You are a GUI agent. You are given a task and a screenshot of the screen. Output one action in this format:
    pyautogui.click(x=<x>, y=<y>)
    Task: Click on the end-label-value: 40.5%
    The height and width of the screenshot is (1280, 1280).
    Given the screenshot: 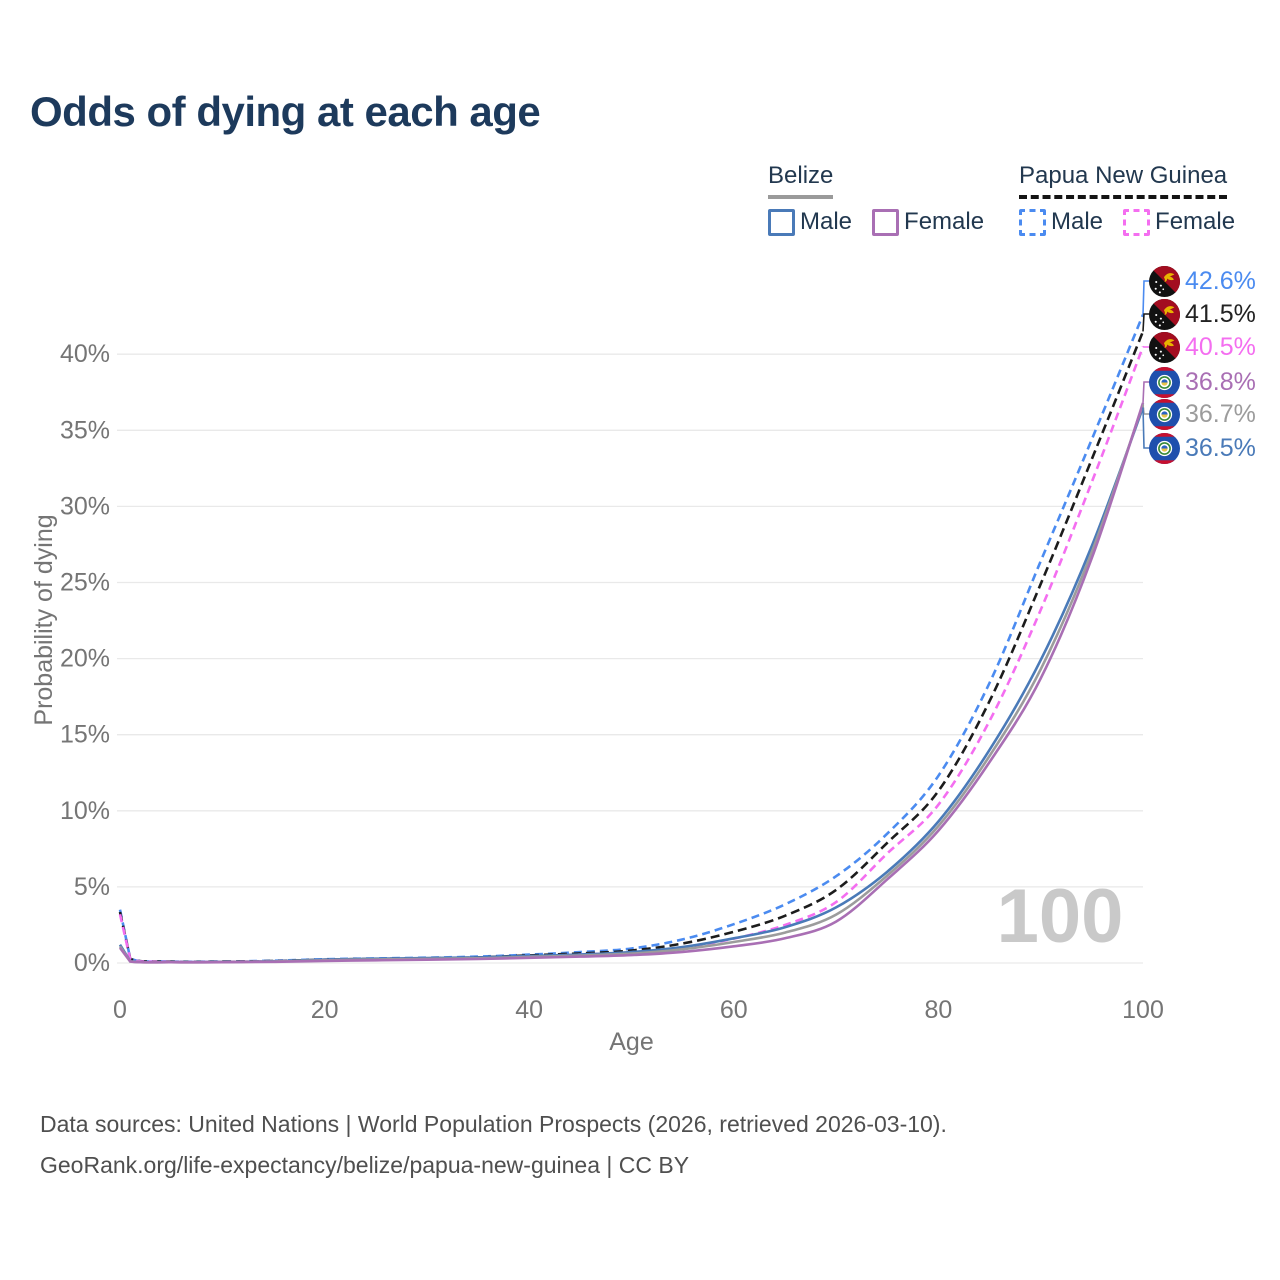 What is the action you would take?
    pyautogui.click(x=1220, y=346)
    